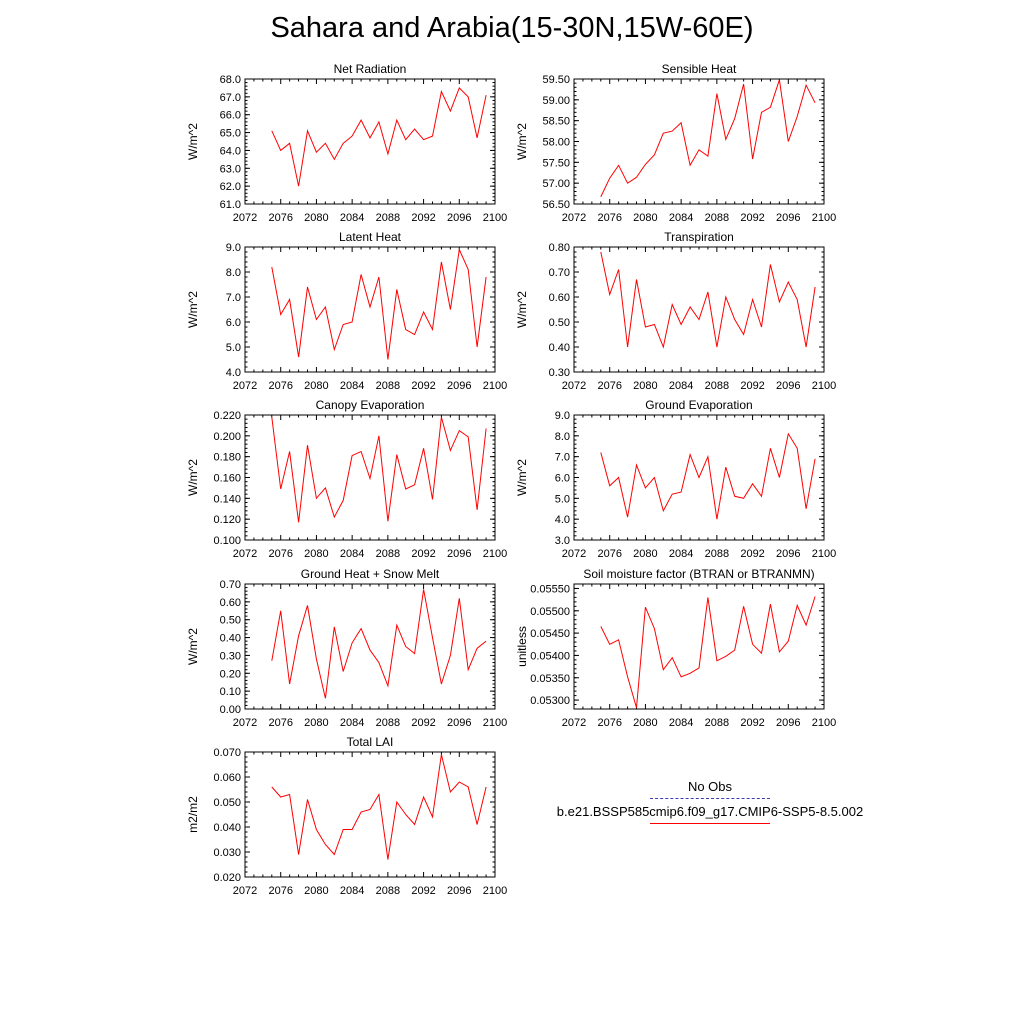  I want to click on y-tick-label: 57.50, so click(556, 163).